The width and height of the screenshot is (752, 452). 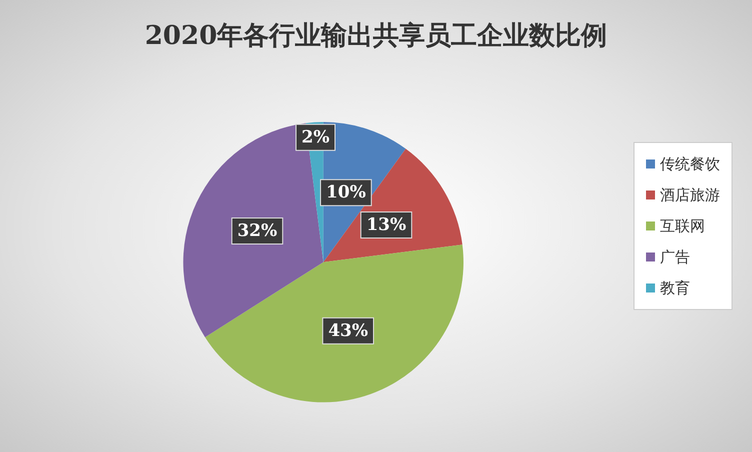 I want to click on legend-label: 互联网, so click(x=682, y=226).